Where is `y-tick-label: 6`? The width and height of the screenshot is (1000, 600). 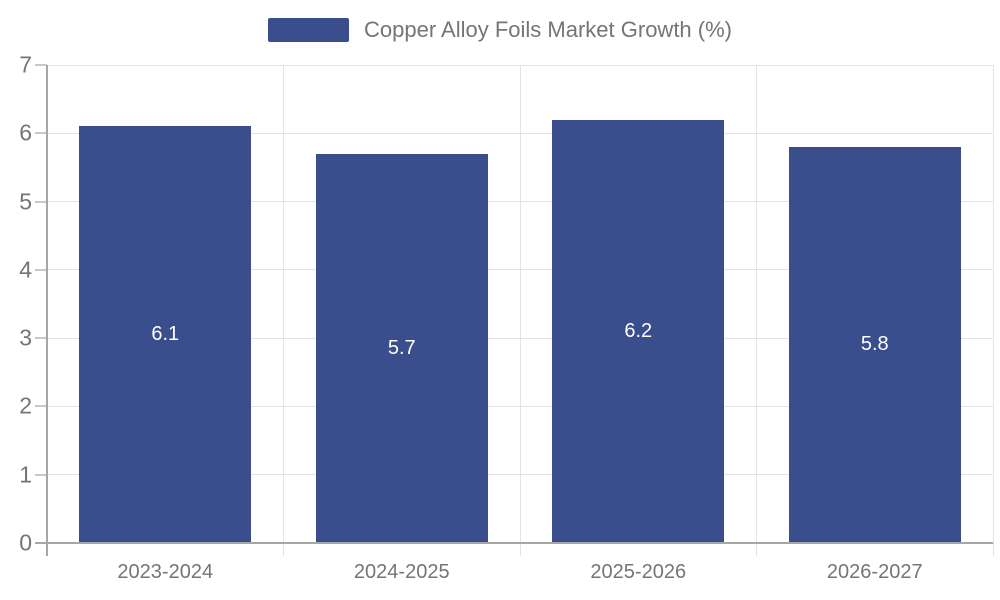 y-tick-label: 6 is located at coordinates (25, 132).